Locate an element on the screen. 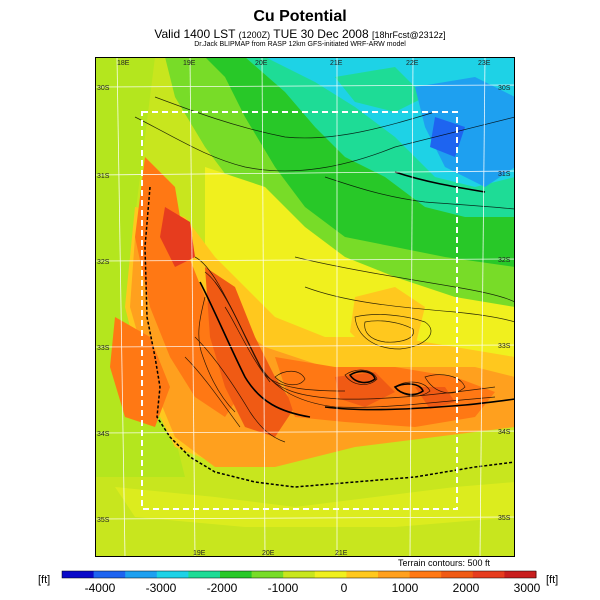 The image size is (600, 600). colorbar-tick-label: 0 is located at coordinates (344, 588).